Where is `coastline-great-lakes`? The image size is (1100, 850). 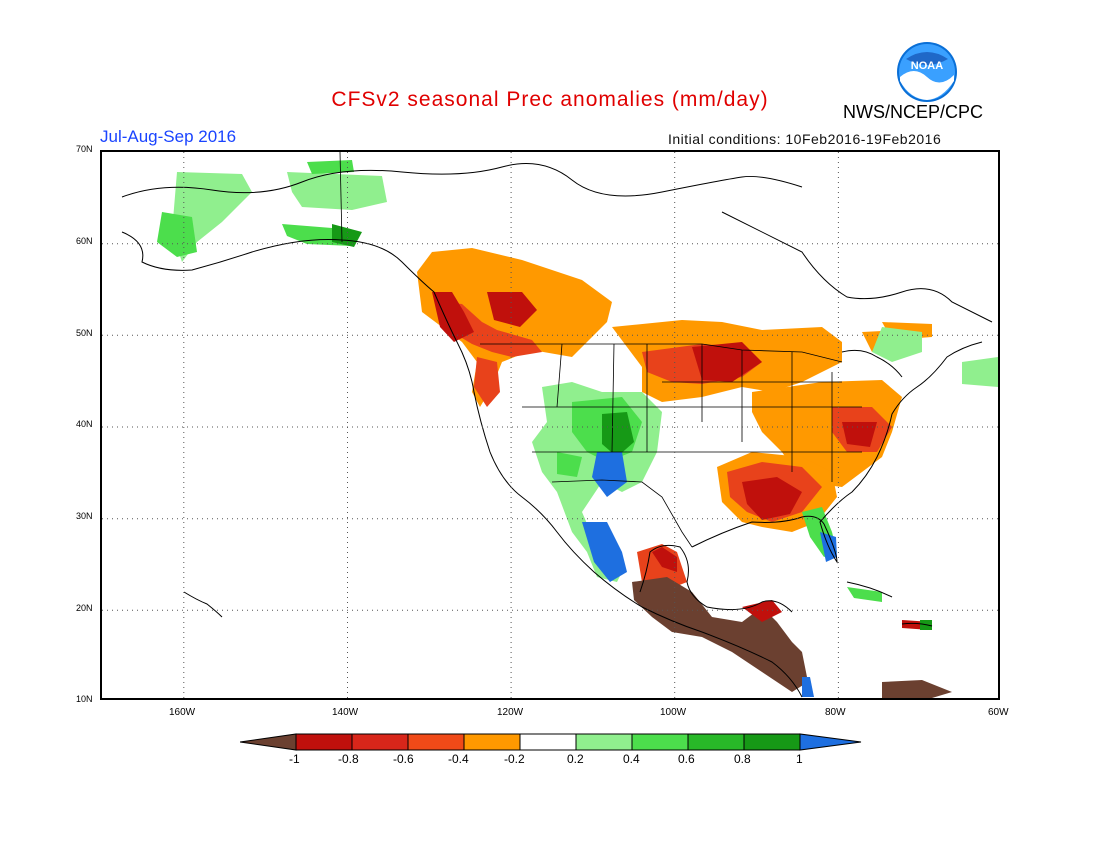 coastline-great-lakes is located at coordinates (872, 363).